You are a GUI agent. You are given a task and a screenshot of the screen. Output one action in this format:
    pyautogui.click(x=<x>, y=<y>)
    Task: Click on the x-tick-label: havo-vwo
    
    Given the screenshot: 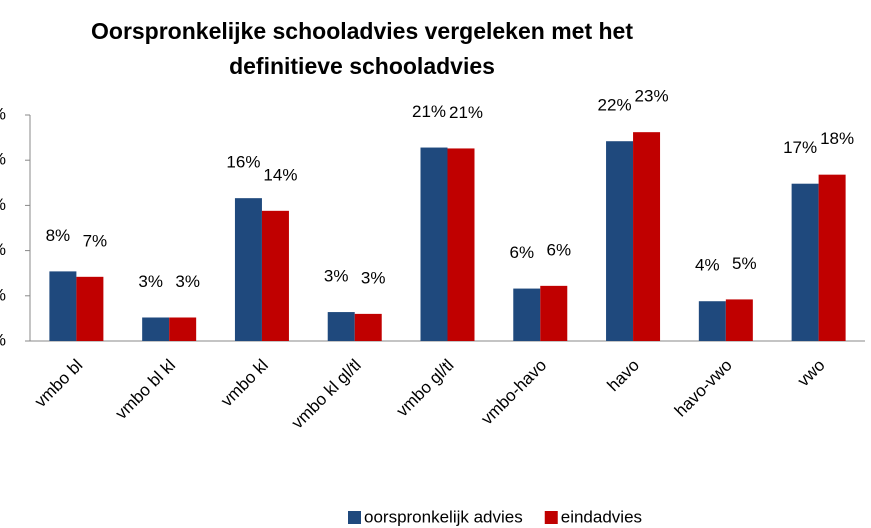 What is the action you would take?
    pyautogui.click(x=703, y=388)
    